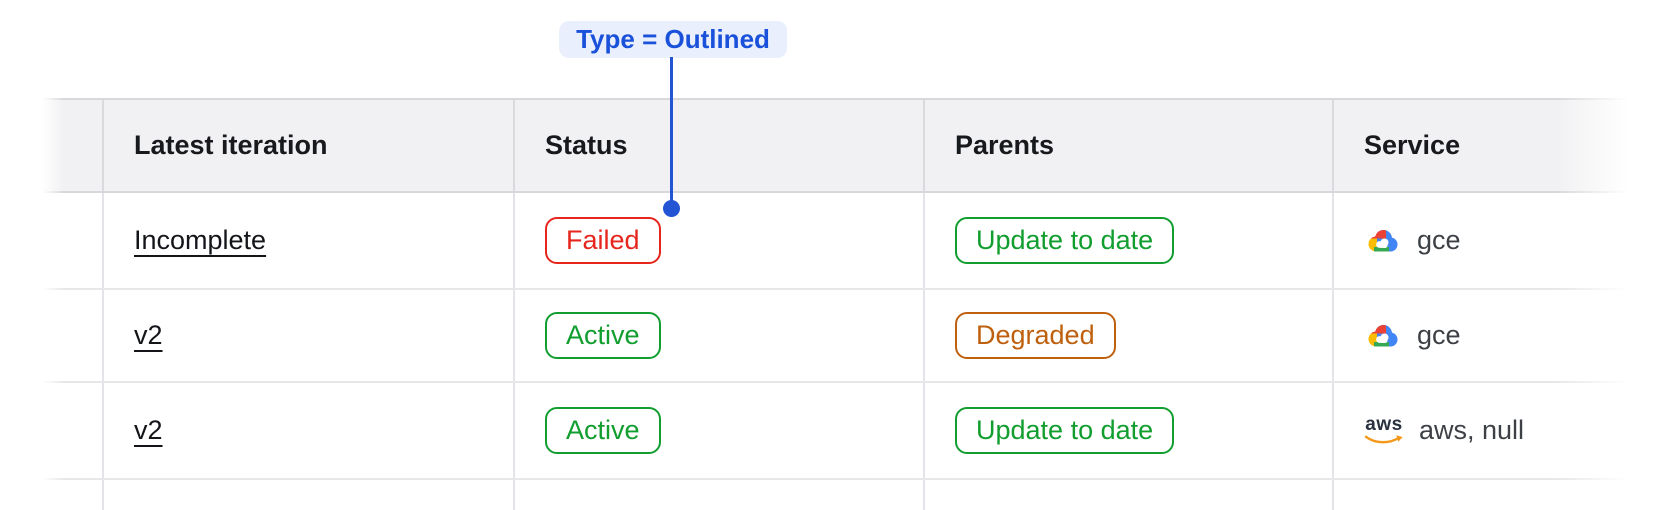 Image resolution: width=1672 pixels, height=510 pixels. What do you see at coordinates (307, 495) in the screenshot?
I see `latest-iteration-cell` at bounding box center [307, 495].